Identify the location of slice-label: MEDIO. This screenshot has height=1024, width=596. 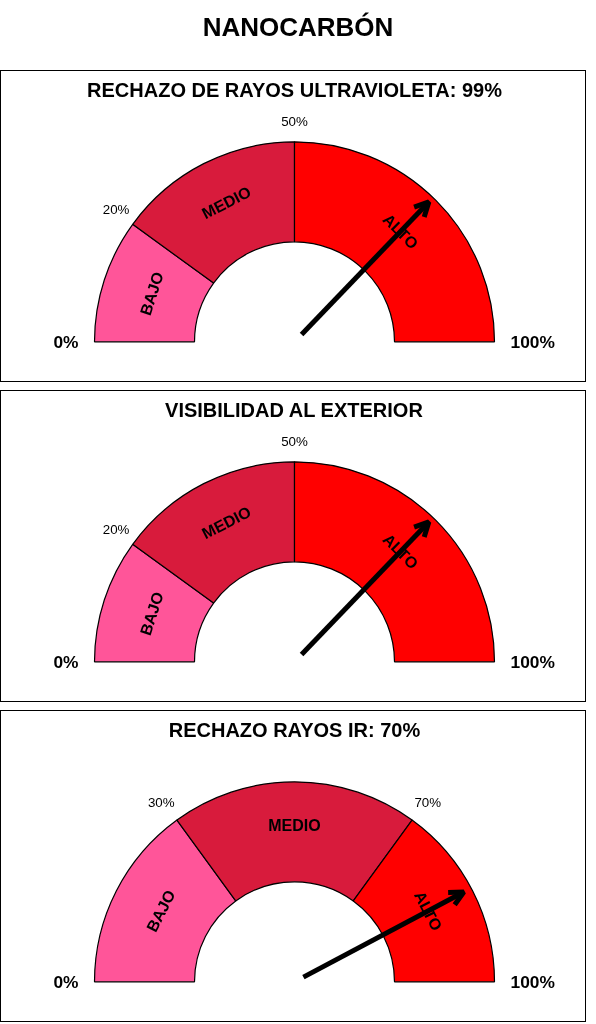
(294, 826).